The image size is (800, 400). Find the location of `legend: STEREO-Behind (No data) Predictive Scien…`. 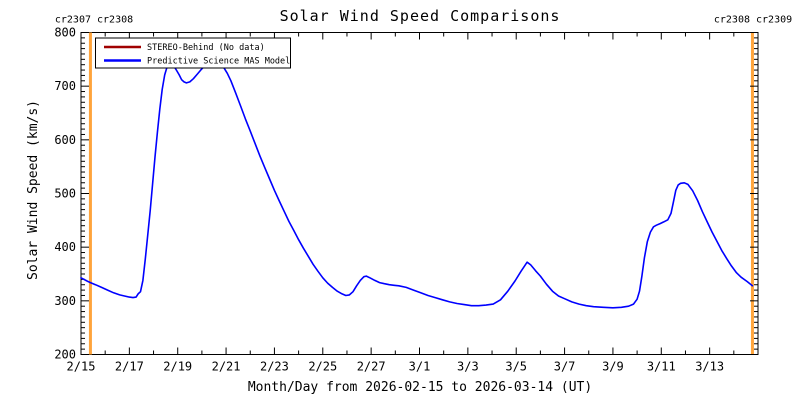

legend: STEREO-Behind (No data) Predictive Scien… is located at coordinates (193, 53).